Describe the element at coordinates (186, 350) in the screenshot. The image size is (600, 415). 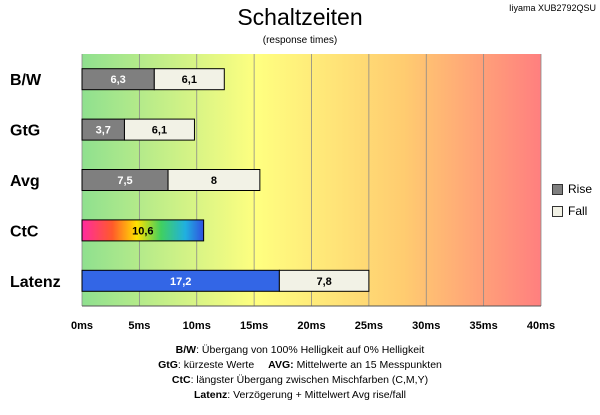
I see `note-key-bw: B/W` at that location.